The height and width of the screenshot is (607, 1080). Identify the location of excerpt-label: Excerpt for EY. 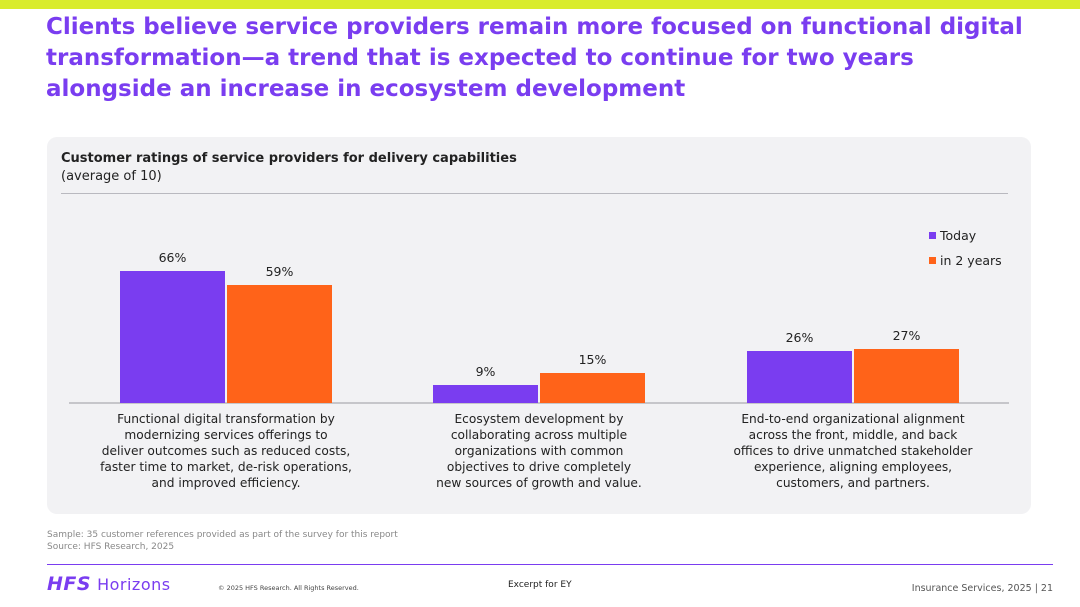
(540, 585).